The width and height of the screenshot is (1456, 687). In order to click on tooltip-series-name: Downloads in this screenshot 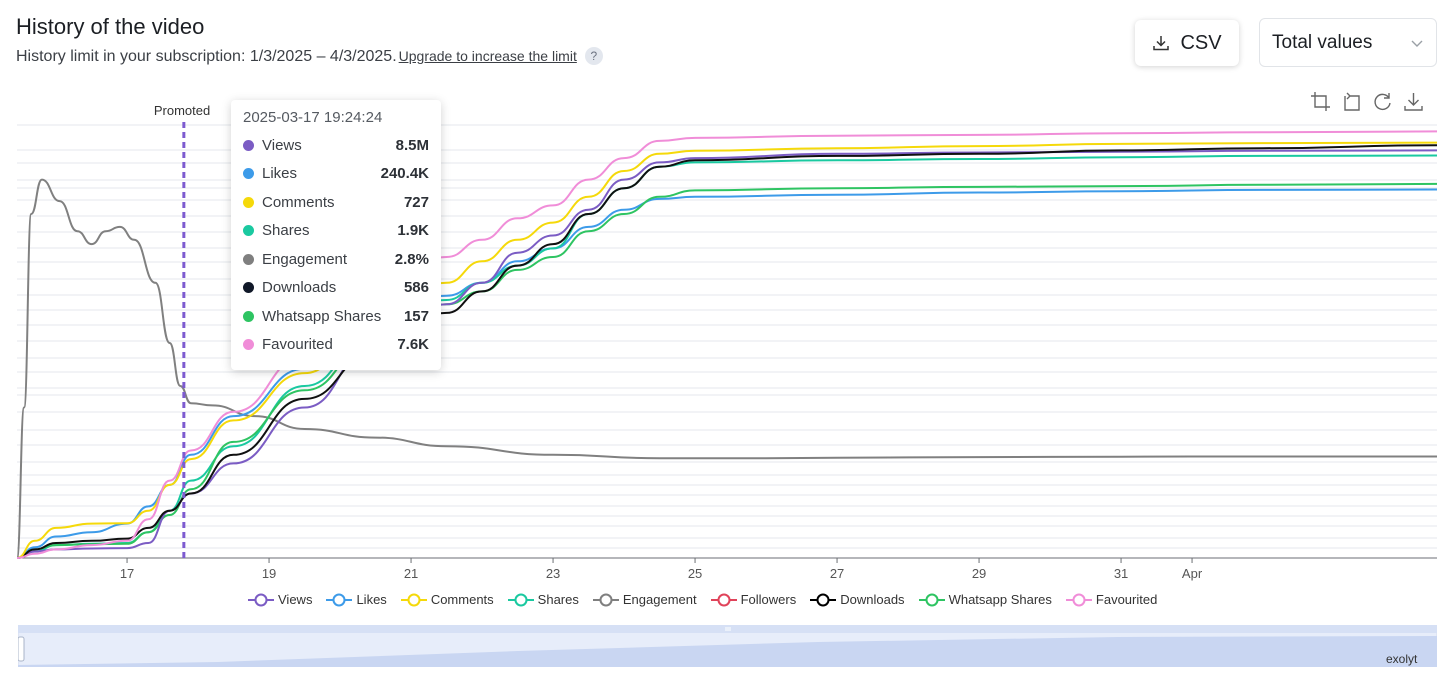, I will do `click(299, 288)`.